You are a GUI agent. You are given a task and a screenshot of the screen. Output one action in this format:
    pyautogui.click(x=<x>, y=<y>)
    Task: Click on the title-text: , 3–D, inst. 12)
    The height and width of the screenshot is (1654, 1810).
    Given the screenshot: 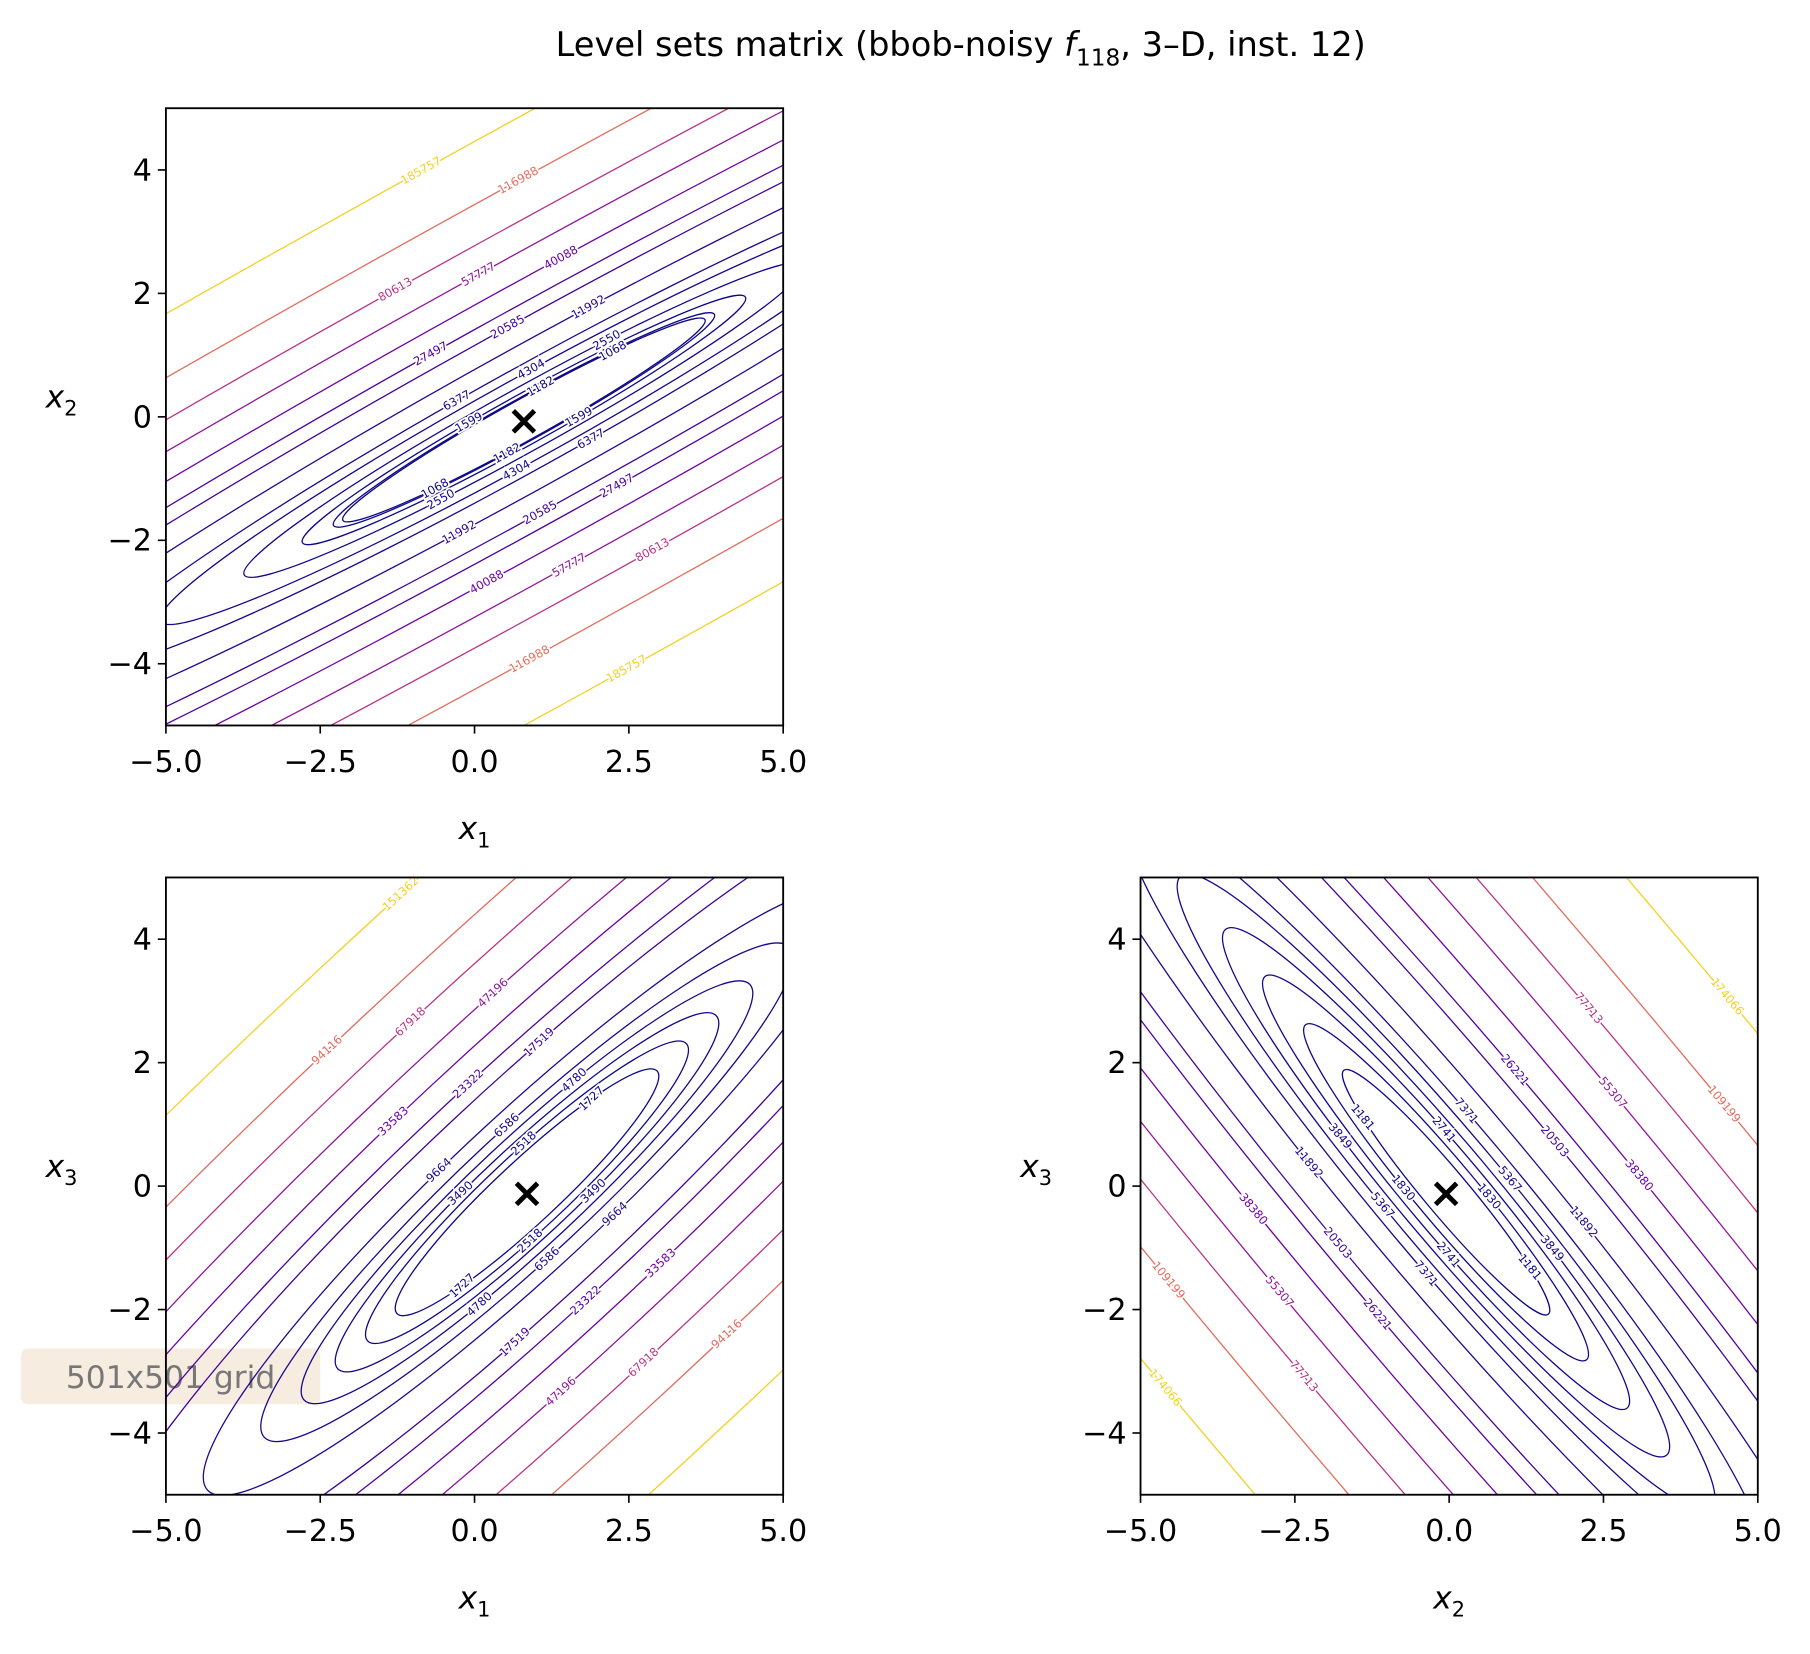 What is the action you would take?
    pyautogui.click(x=1243, y=44)
    